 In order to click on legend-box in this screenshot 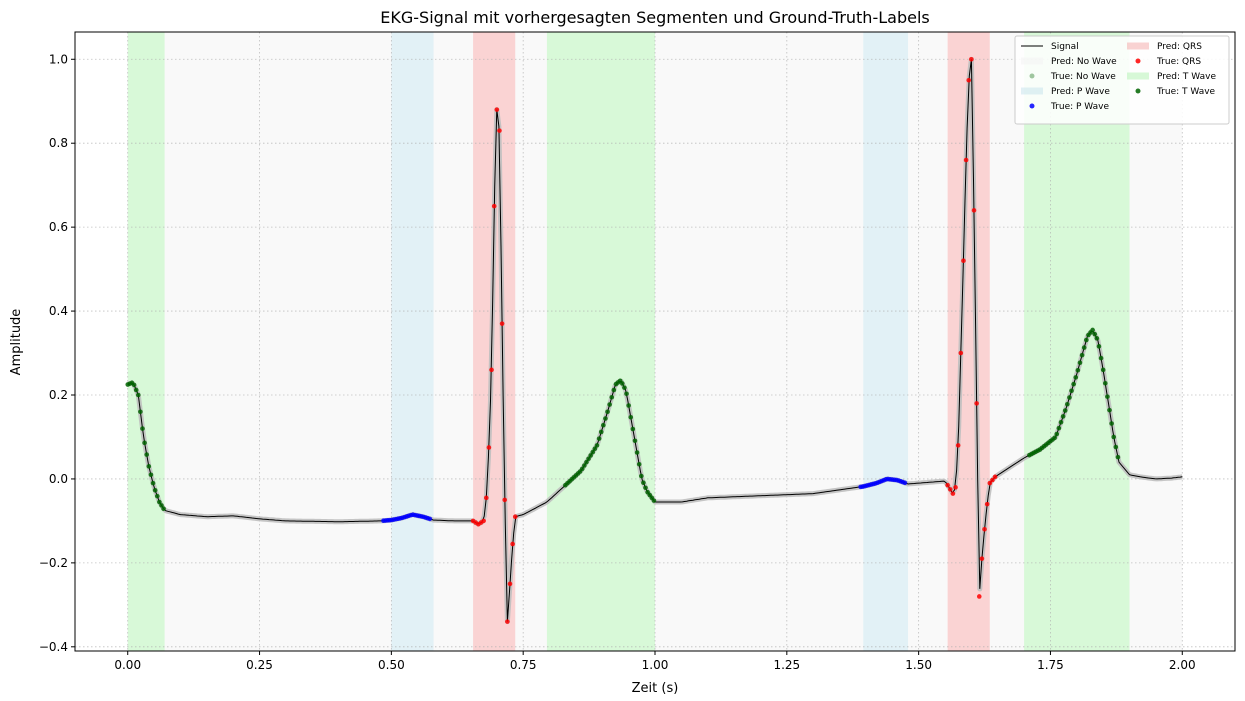, I will do `click(1122, 80)`.